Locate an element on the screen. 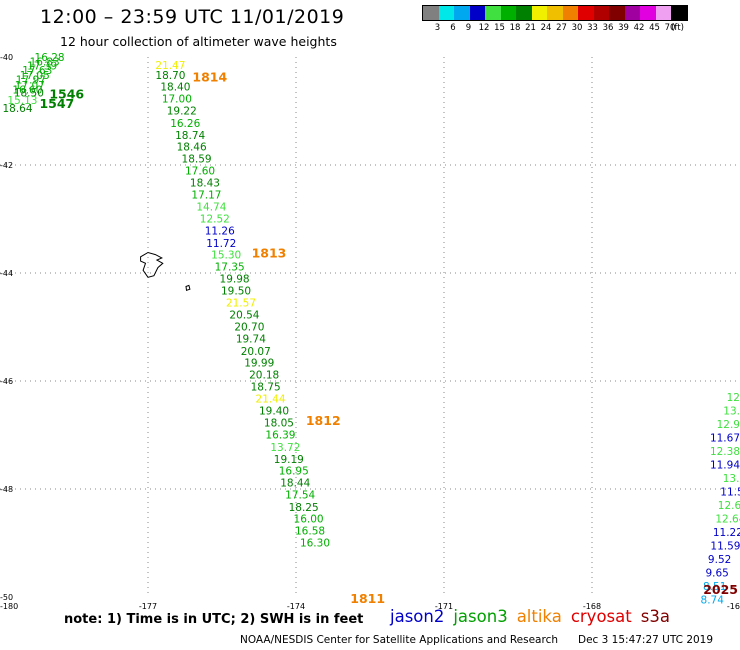 This screenshot has height=650, width=740. lat-tick-label: -48 is located at coordinates (6, 489).